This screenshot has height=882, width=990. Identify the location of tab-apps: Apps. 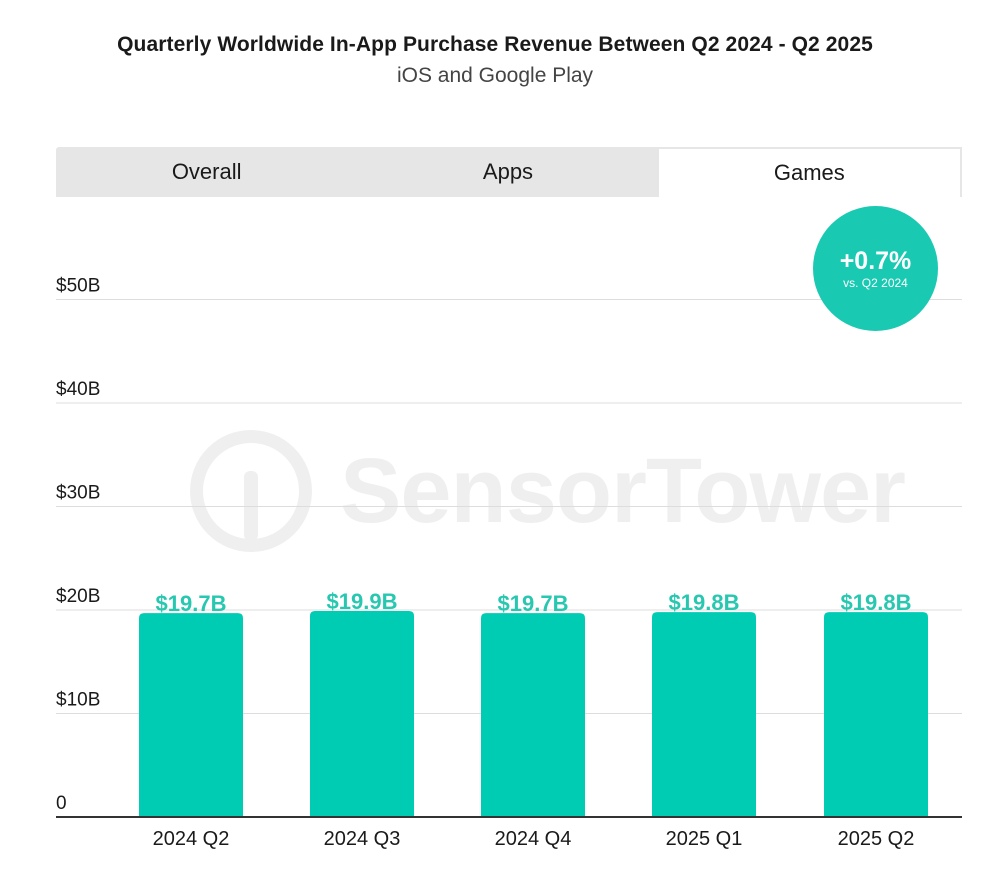
(508, 171).